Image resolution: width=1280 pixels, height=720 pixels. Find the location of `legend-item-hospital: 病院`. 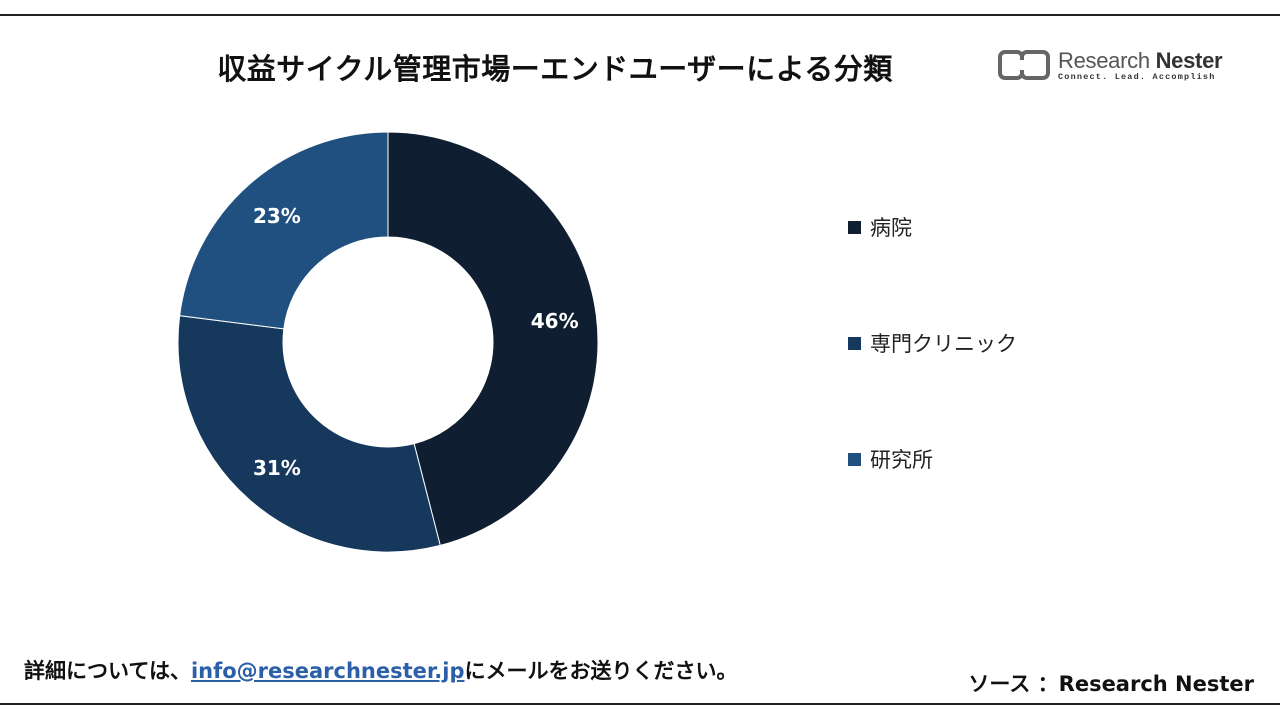

legend-item-hospital: 病院 is located at coordinates (880, 227).